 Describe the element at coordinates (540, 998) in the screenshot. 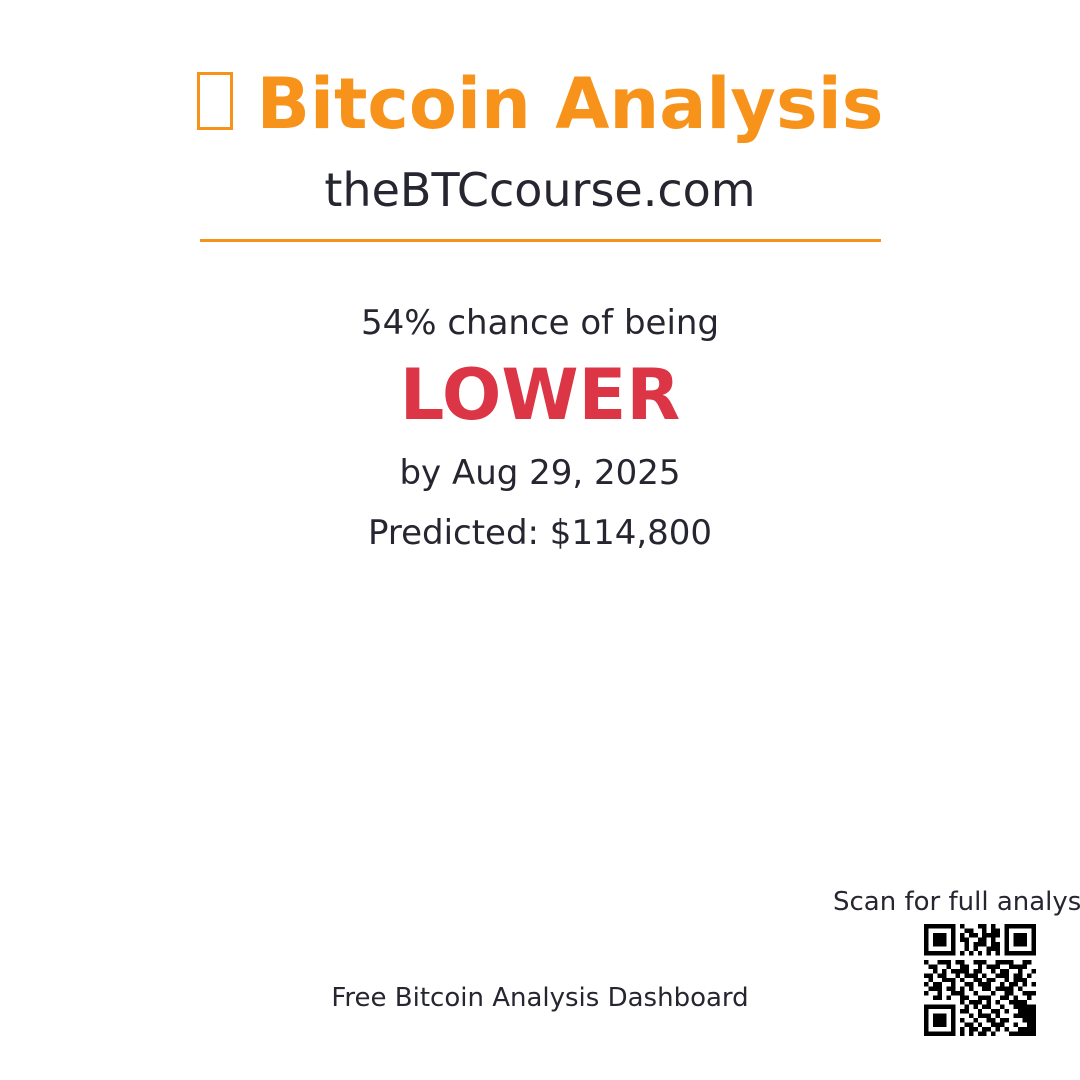

I see `footer-tagline: Free Bitcoin Analysis Dashboard` at that location.